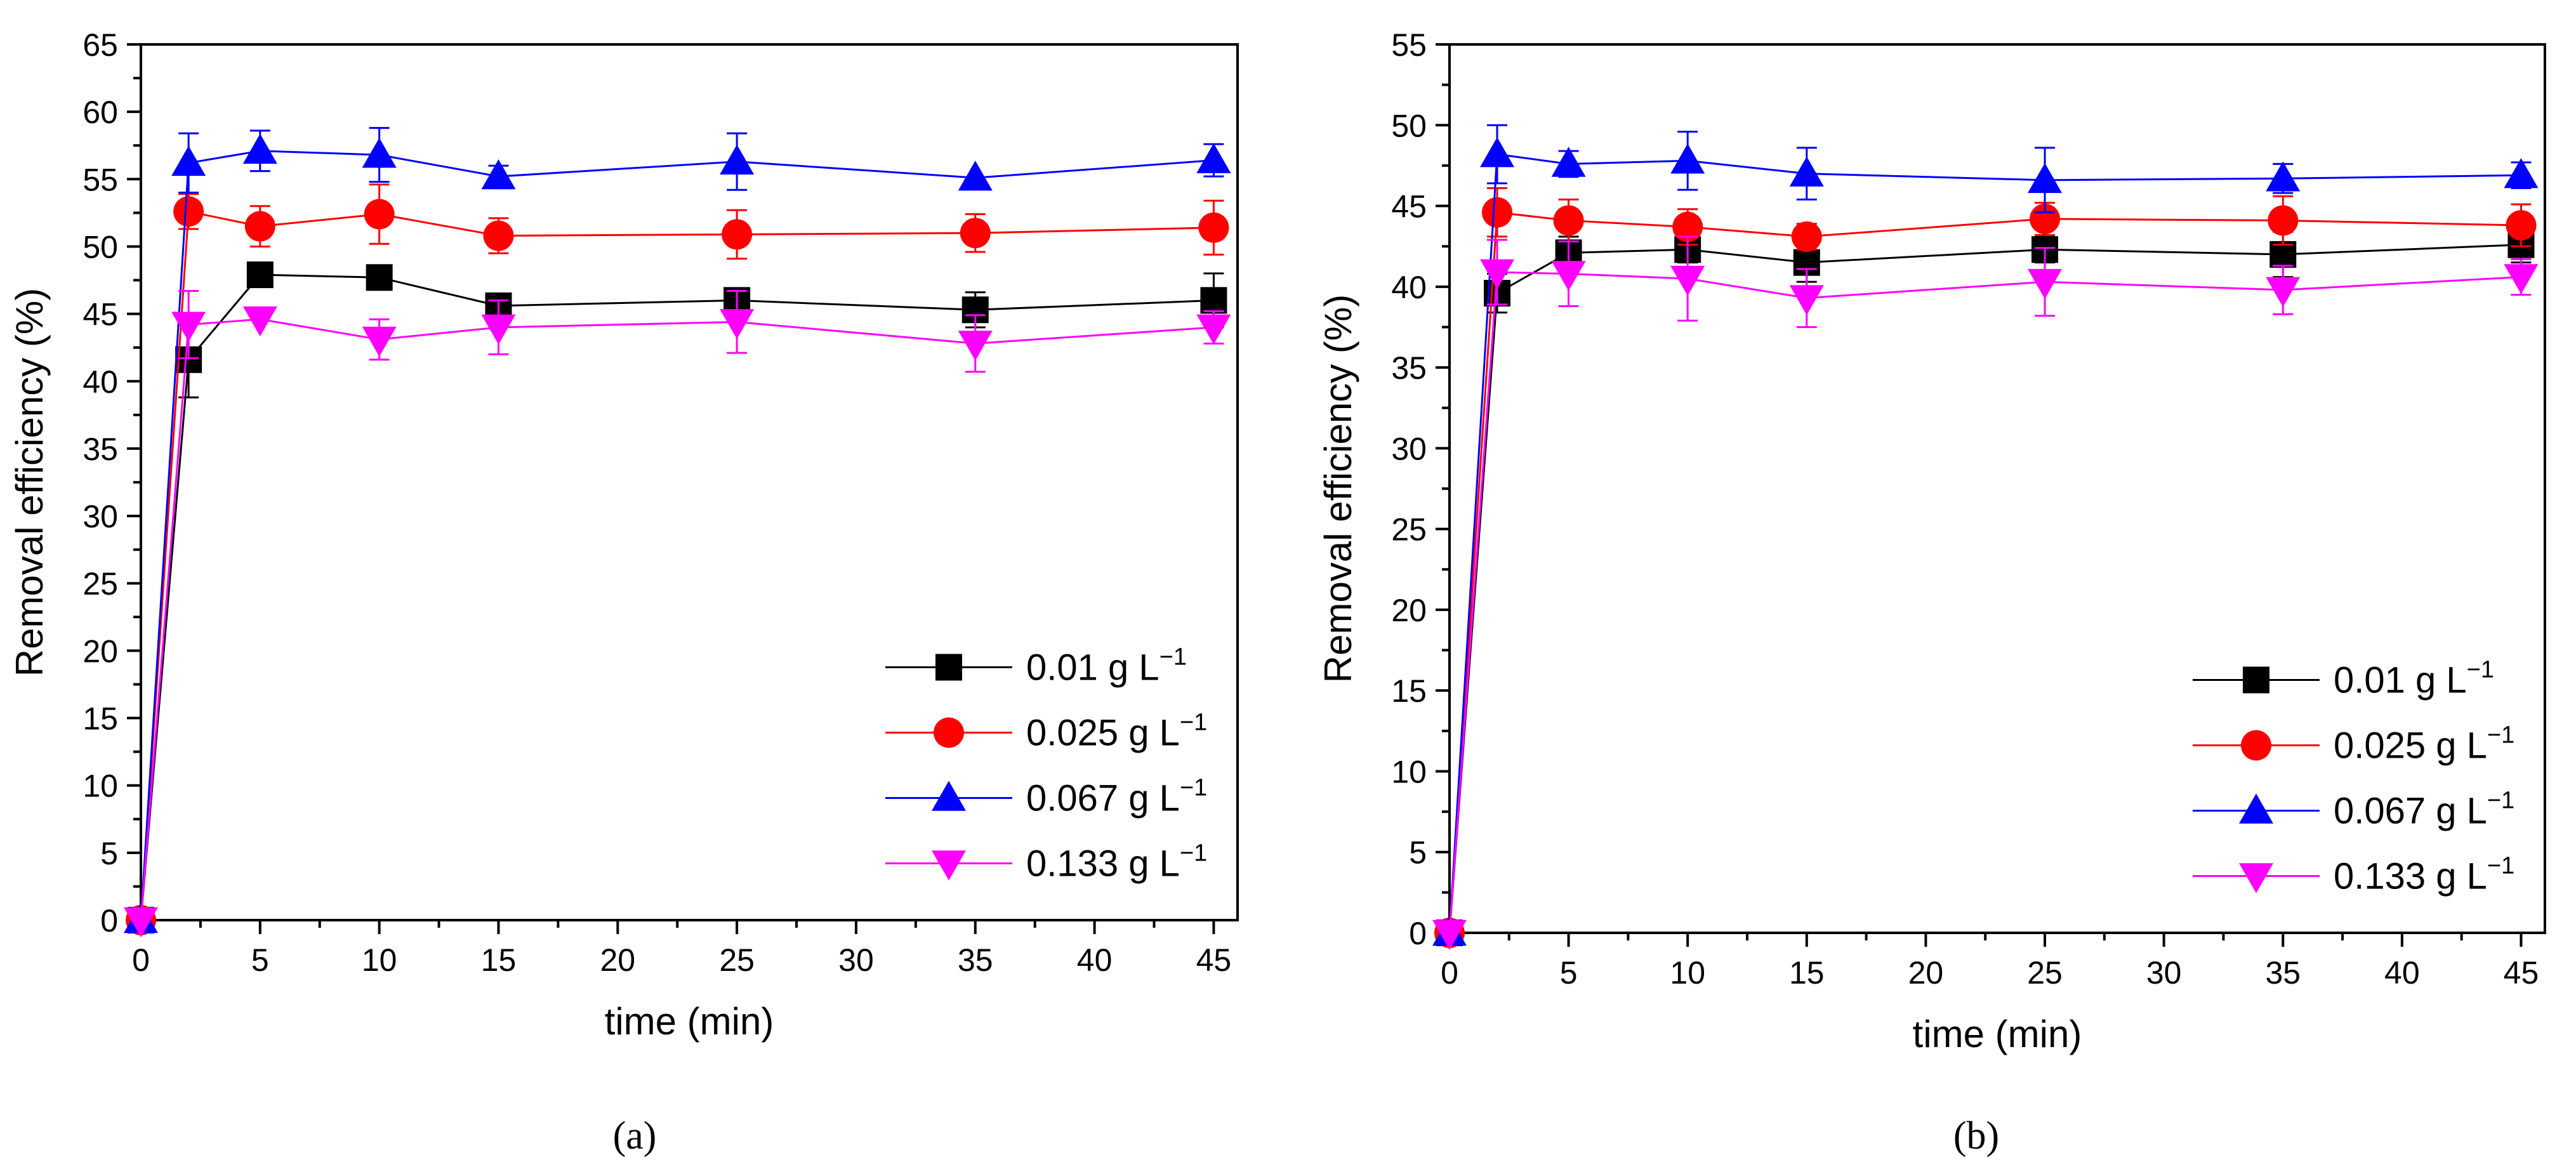 This screenshot has height=1167, width=2576. Describe the element at coordinates (1807, 973) in the screenshot. I see `x-tick-label: 15` at that location.